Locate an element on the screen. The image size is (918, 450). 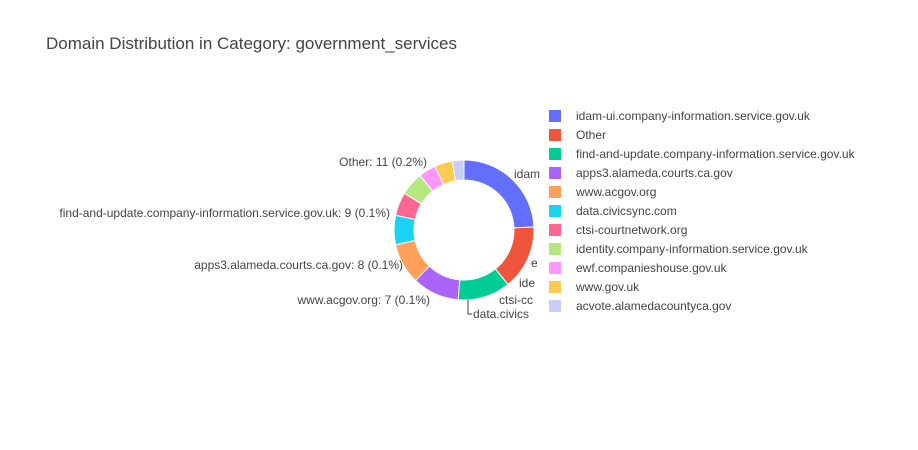
legend-item: apps3.alameda.courts.ca.gov is located at coordinates (702, 172).